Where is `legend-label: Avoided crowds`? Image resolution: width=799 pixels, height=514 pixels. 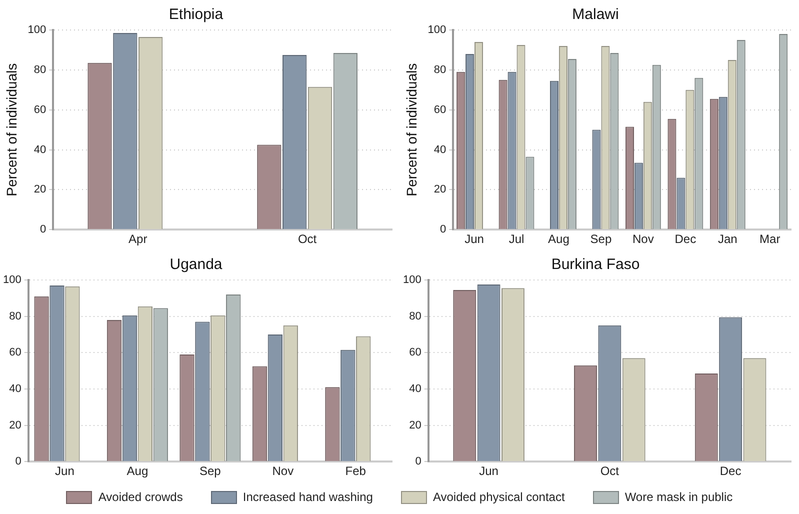
legend-label: Avoided crowds is located at coordinates (140, 497).